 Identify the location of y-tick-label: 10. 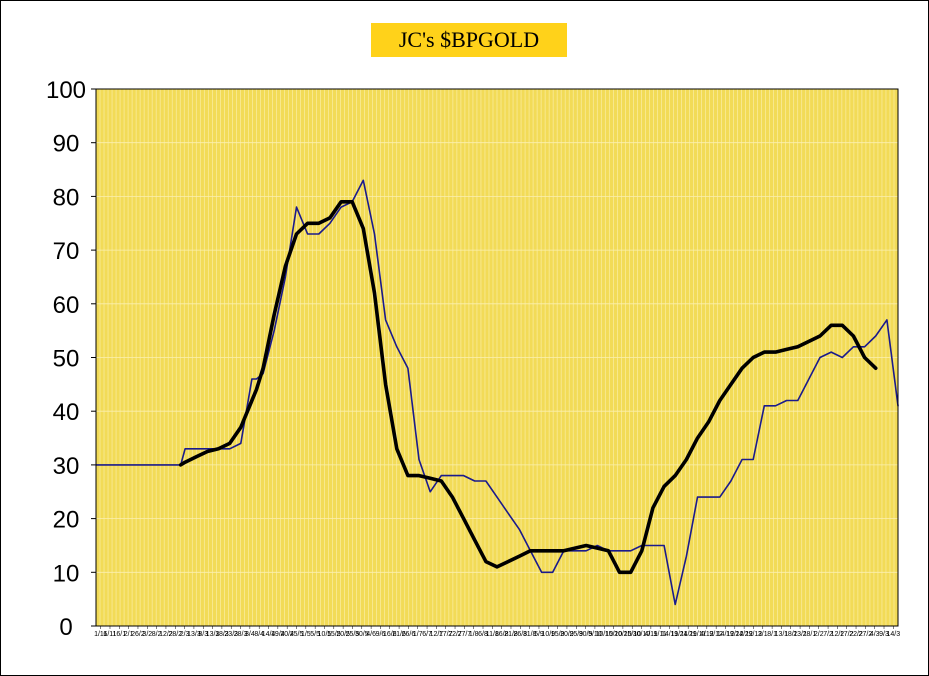
(66, 573).